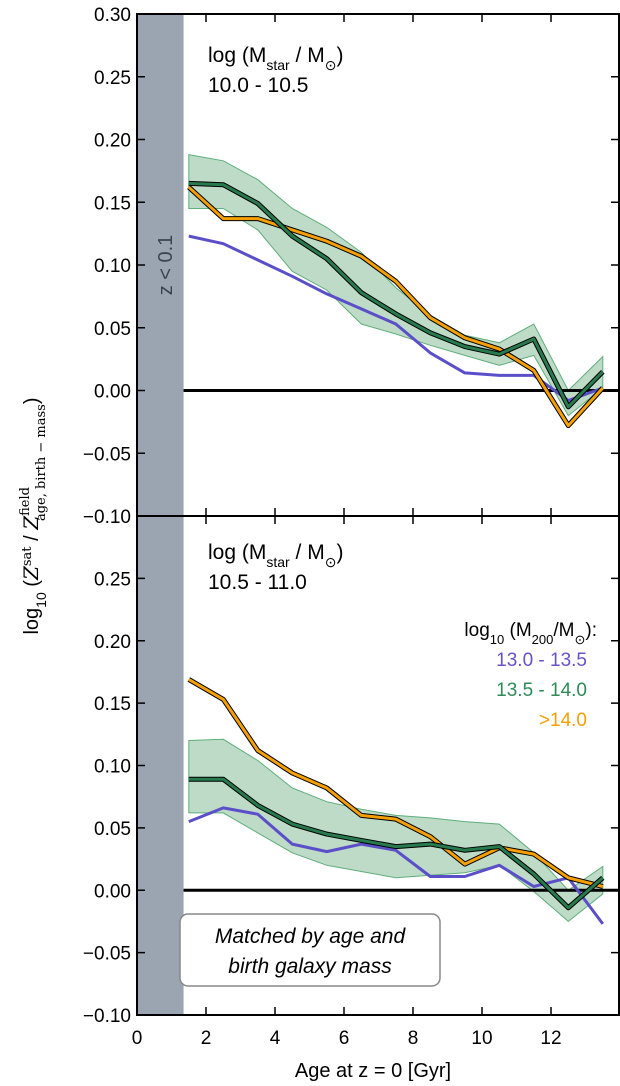 The height and width of the screenshot is (1086, 620). What do you see at coordinates (373, 1071) in the screenshot?
I see `x-axis-title: Age at z = 0 [Gyr]` at bounding box center [373, 1071].